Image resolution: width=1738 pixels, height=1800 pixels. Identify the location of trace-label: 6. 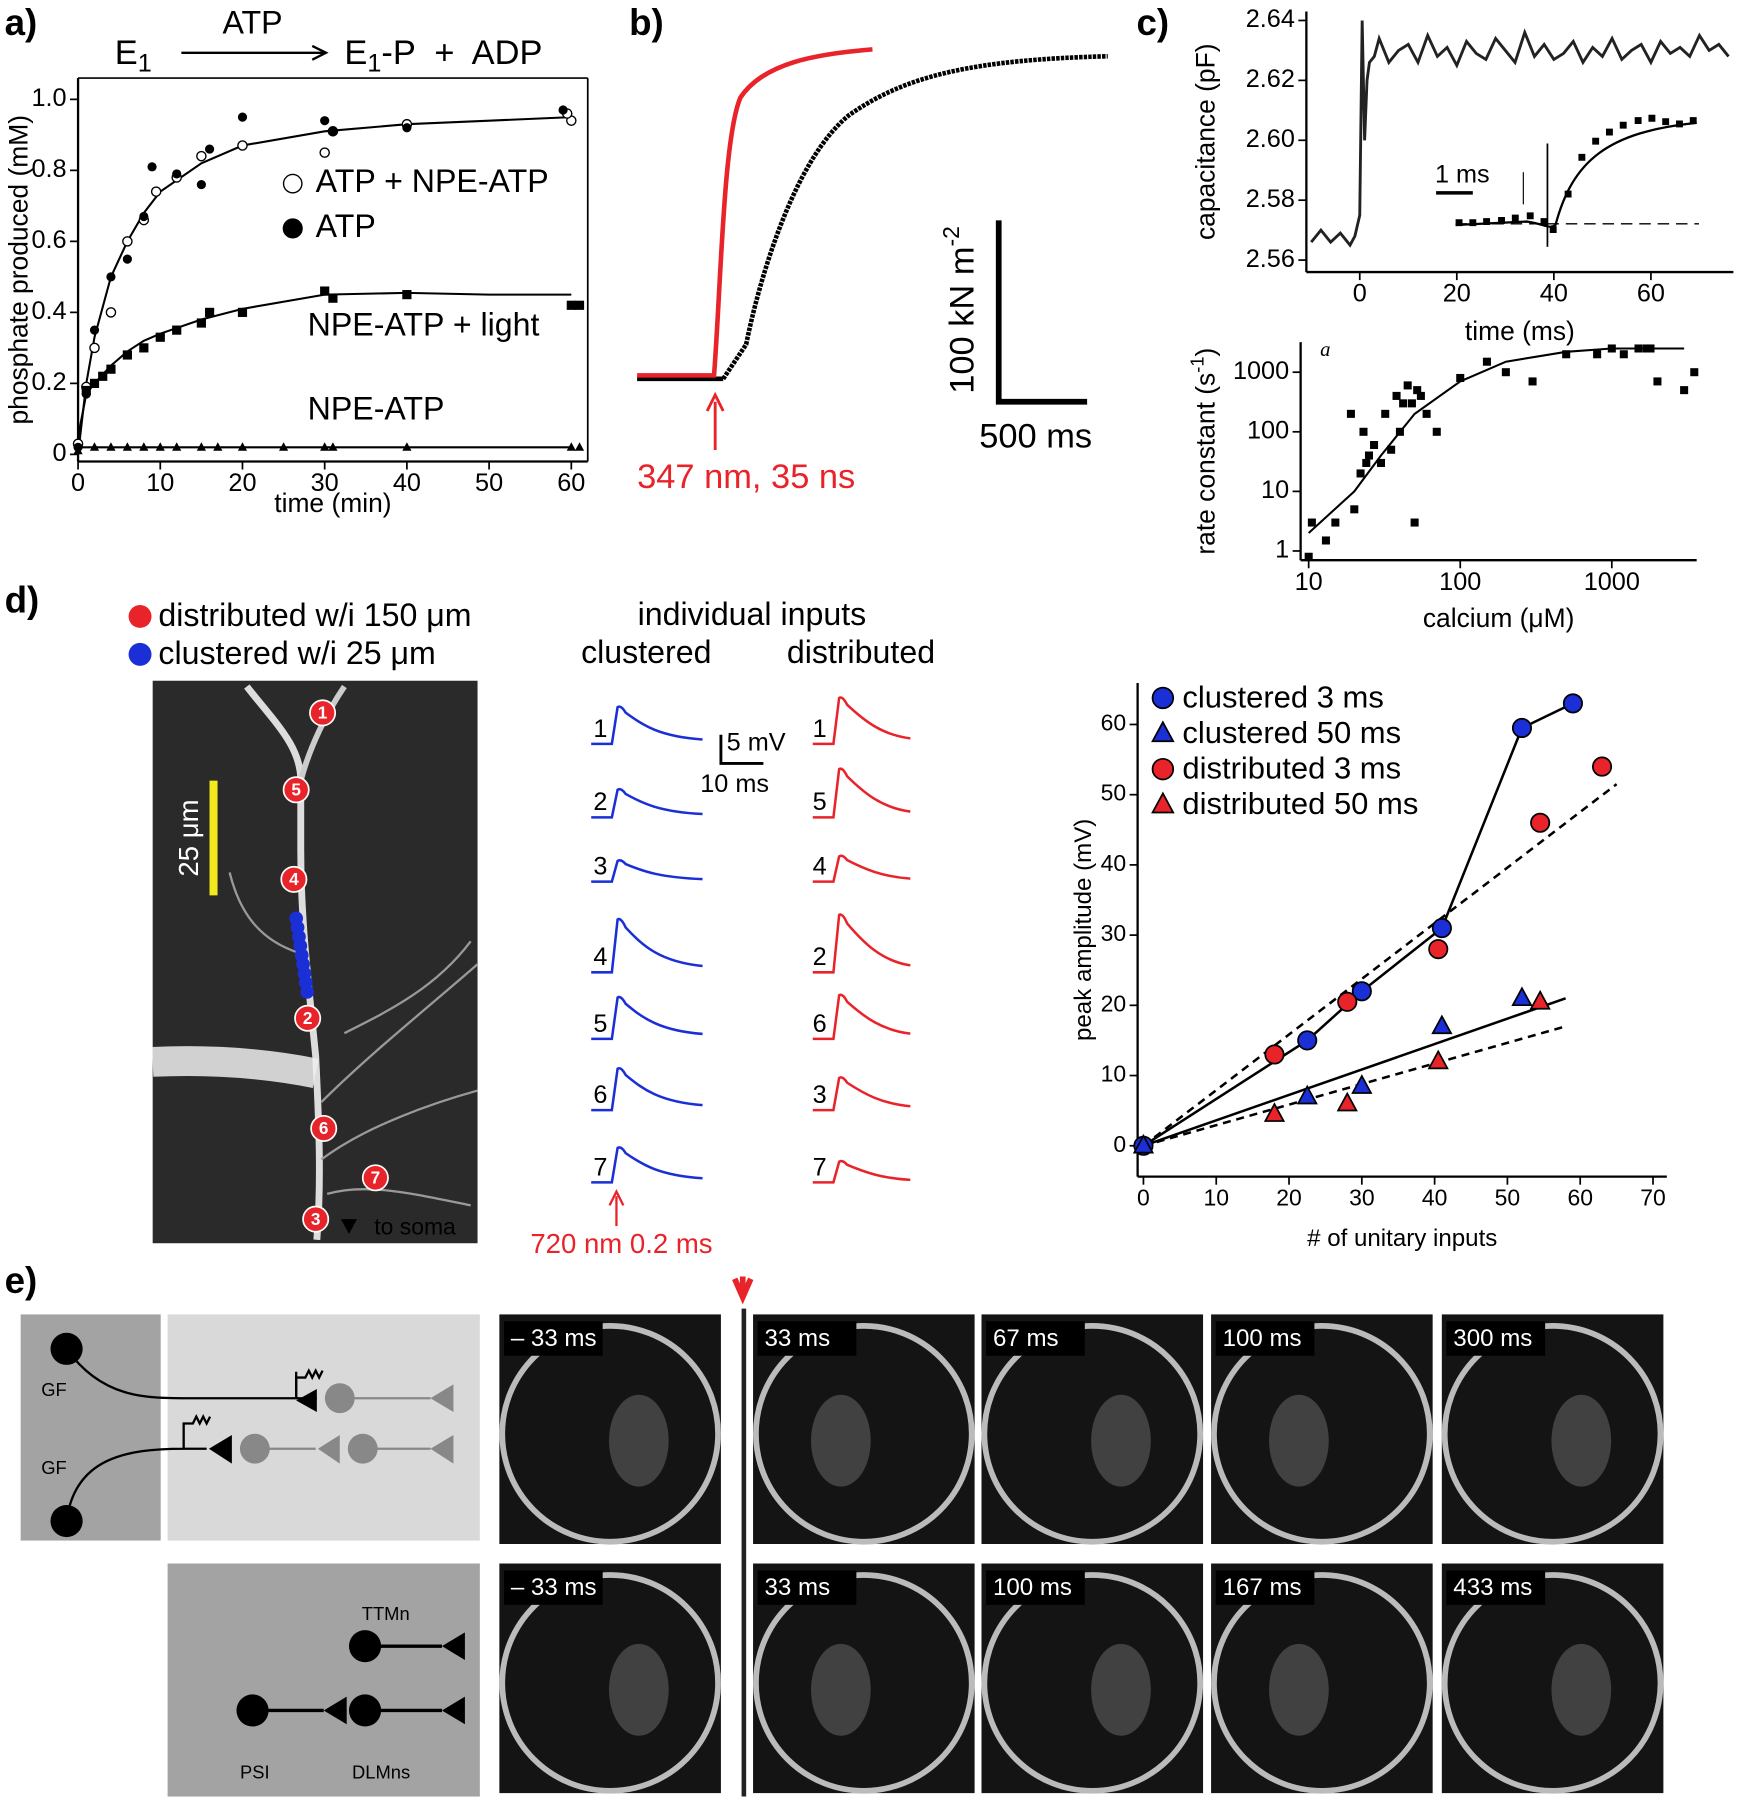
(600, 1095).